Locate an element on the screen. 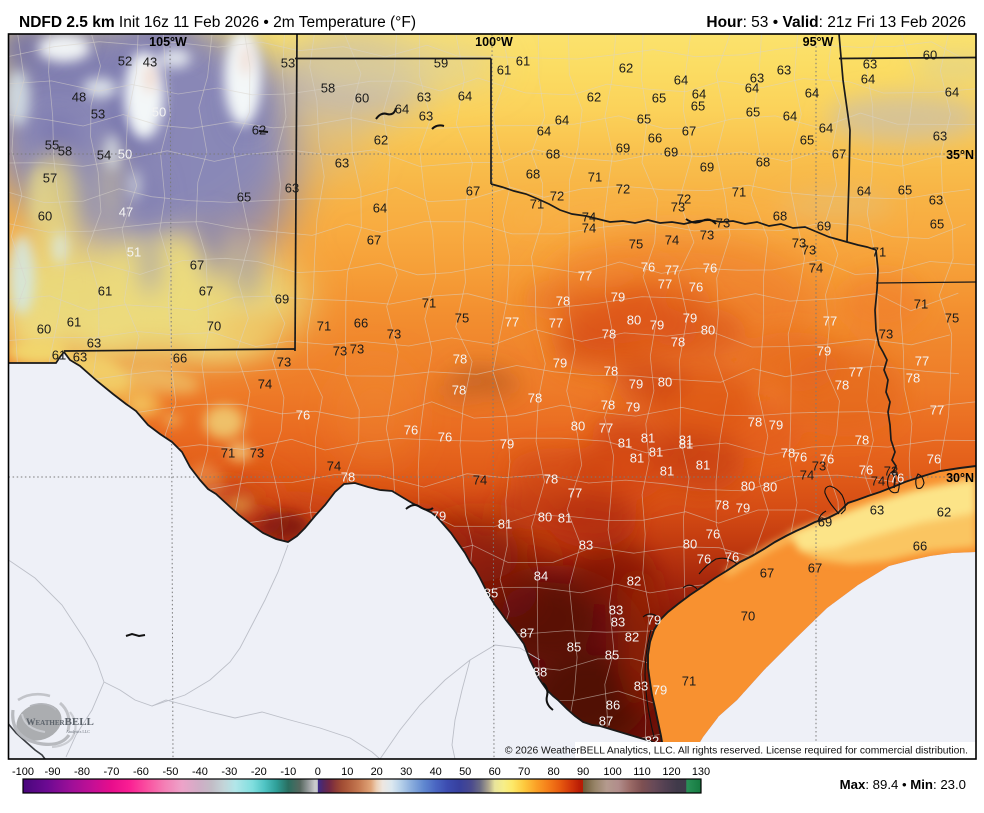 Image resolution: width=984 pixels, height=813 pixels. svg-text: 72 is located at coordinates (557, 196).